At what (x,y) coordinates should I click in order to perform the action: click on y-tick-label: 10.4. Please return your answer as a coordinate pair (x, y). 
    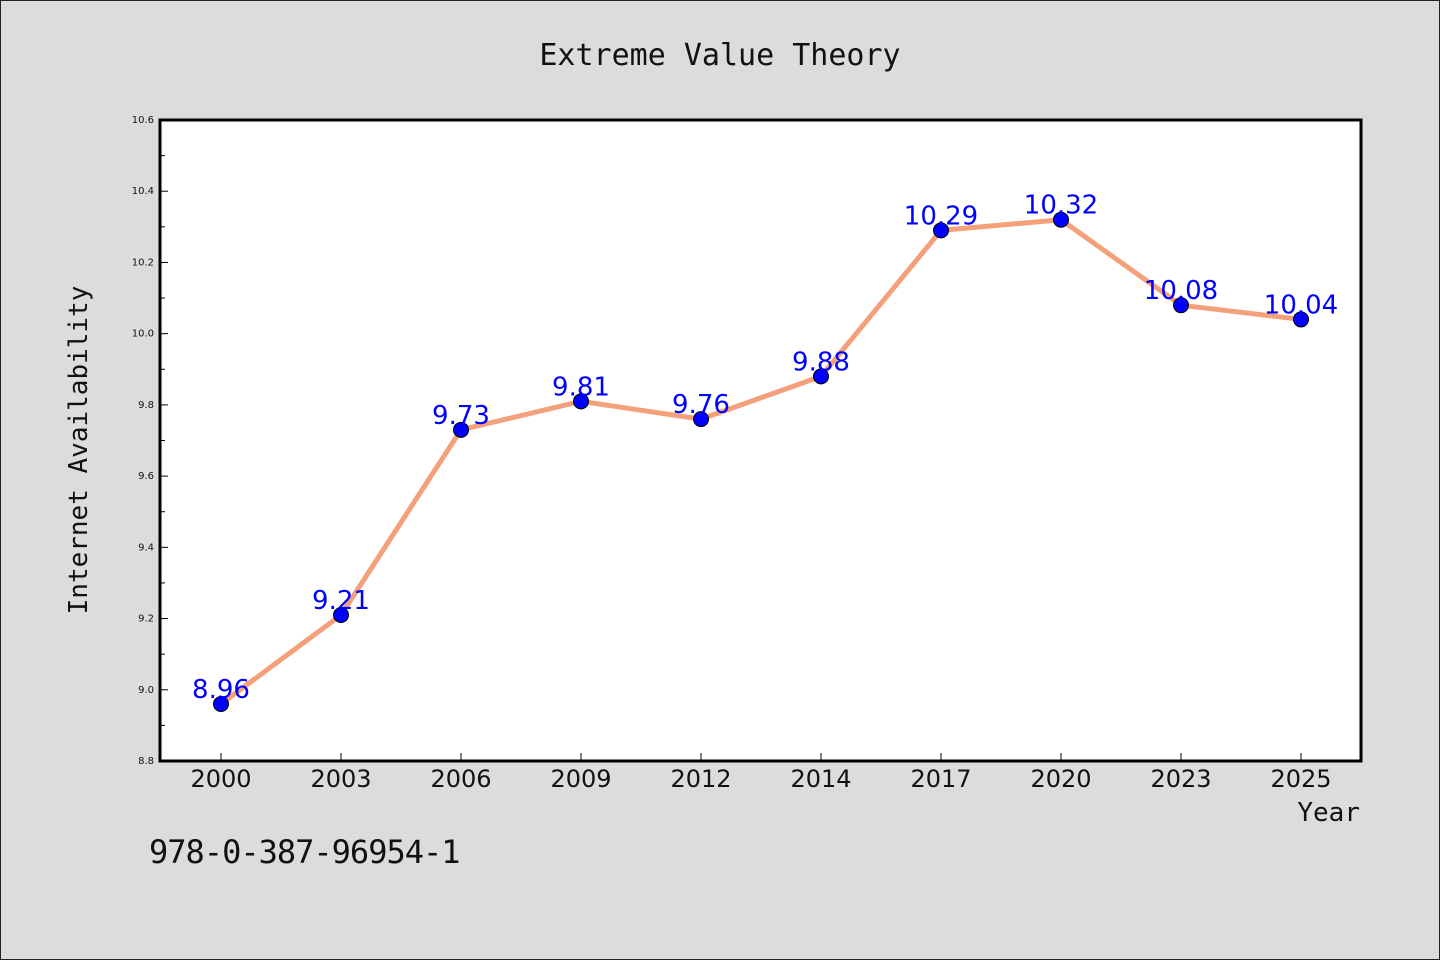
    Looking at the image, I should click on (143, 191).